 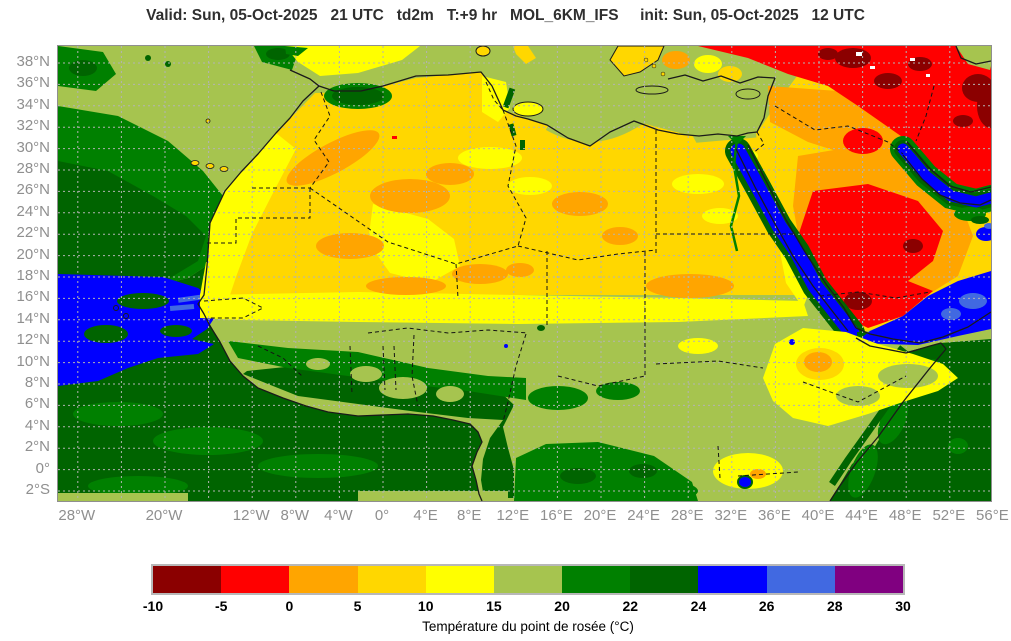 I want to click on lon-tick-label: 8°W, so click(x=295, y=515).